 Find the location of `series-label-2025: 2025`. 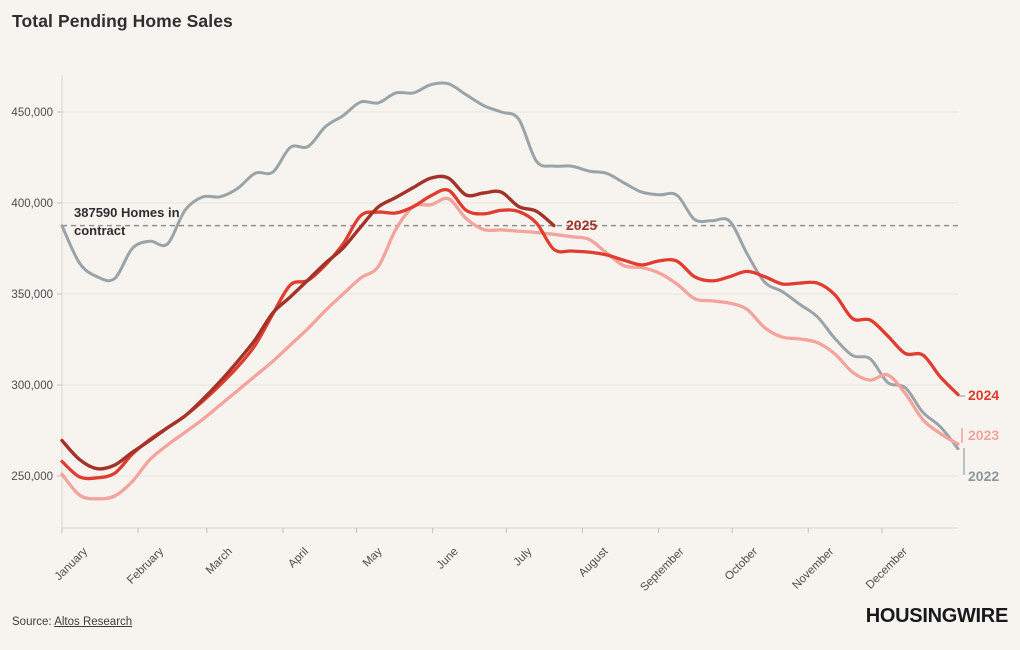

series-label-2025: 2025 is located at coordinates (582, 225).